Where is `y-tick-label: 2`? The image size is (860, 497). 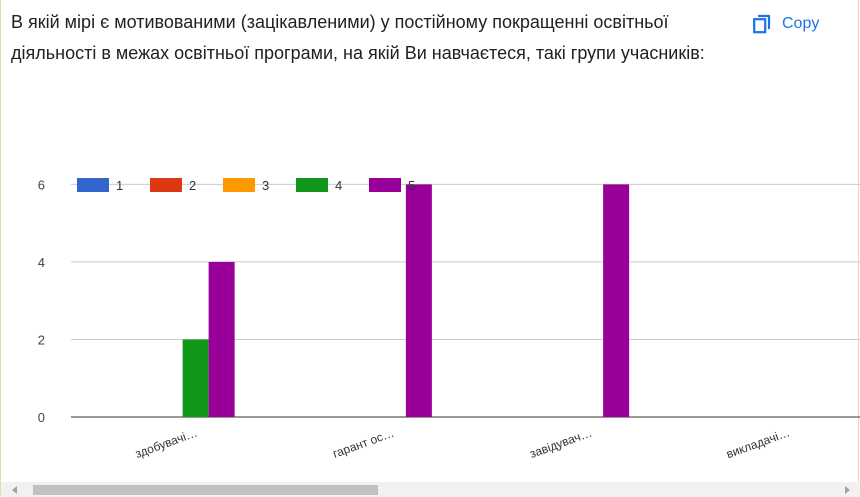 y-tick-label: 2 is located at coordinates (41, 339).